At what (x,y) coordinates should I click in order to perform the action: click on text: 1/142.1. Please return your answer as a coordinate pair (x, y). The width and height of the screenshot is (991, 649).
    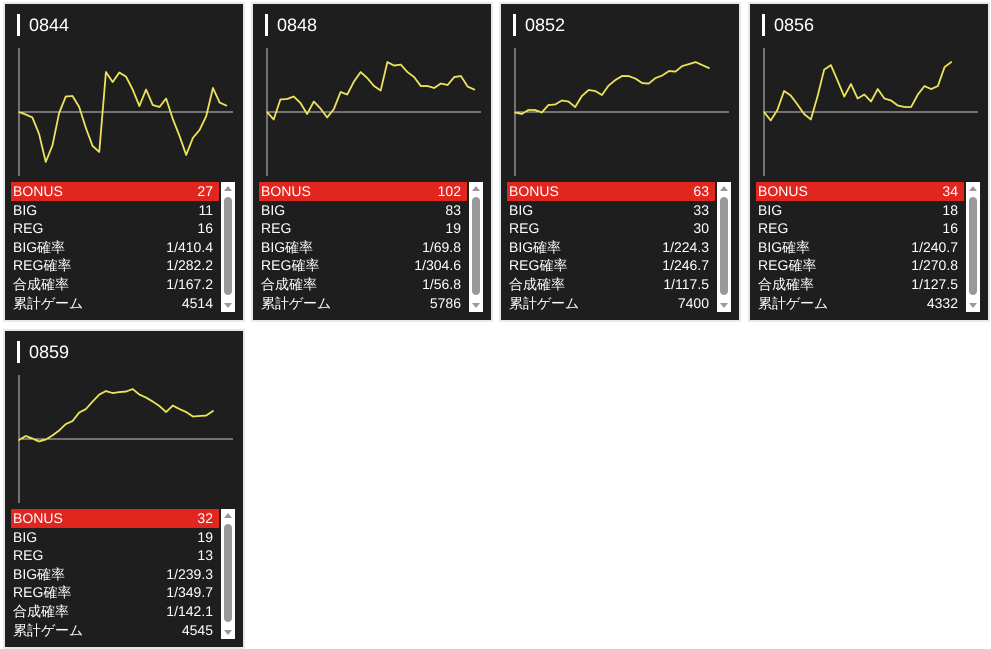
    Looking at the image, I should click on (189, 611).